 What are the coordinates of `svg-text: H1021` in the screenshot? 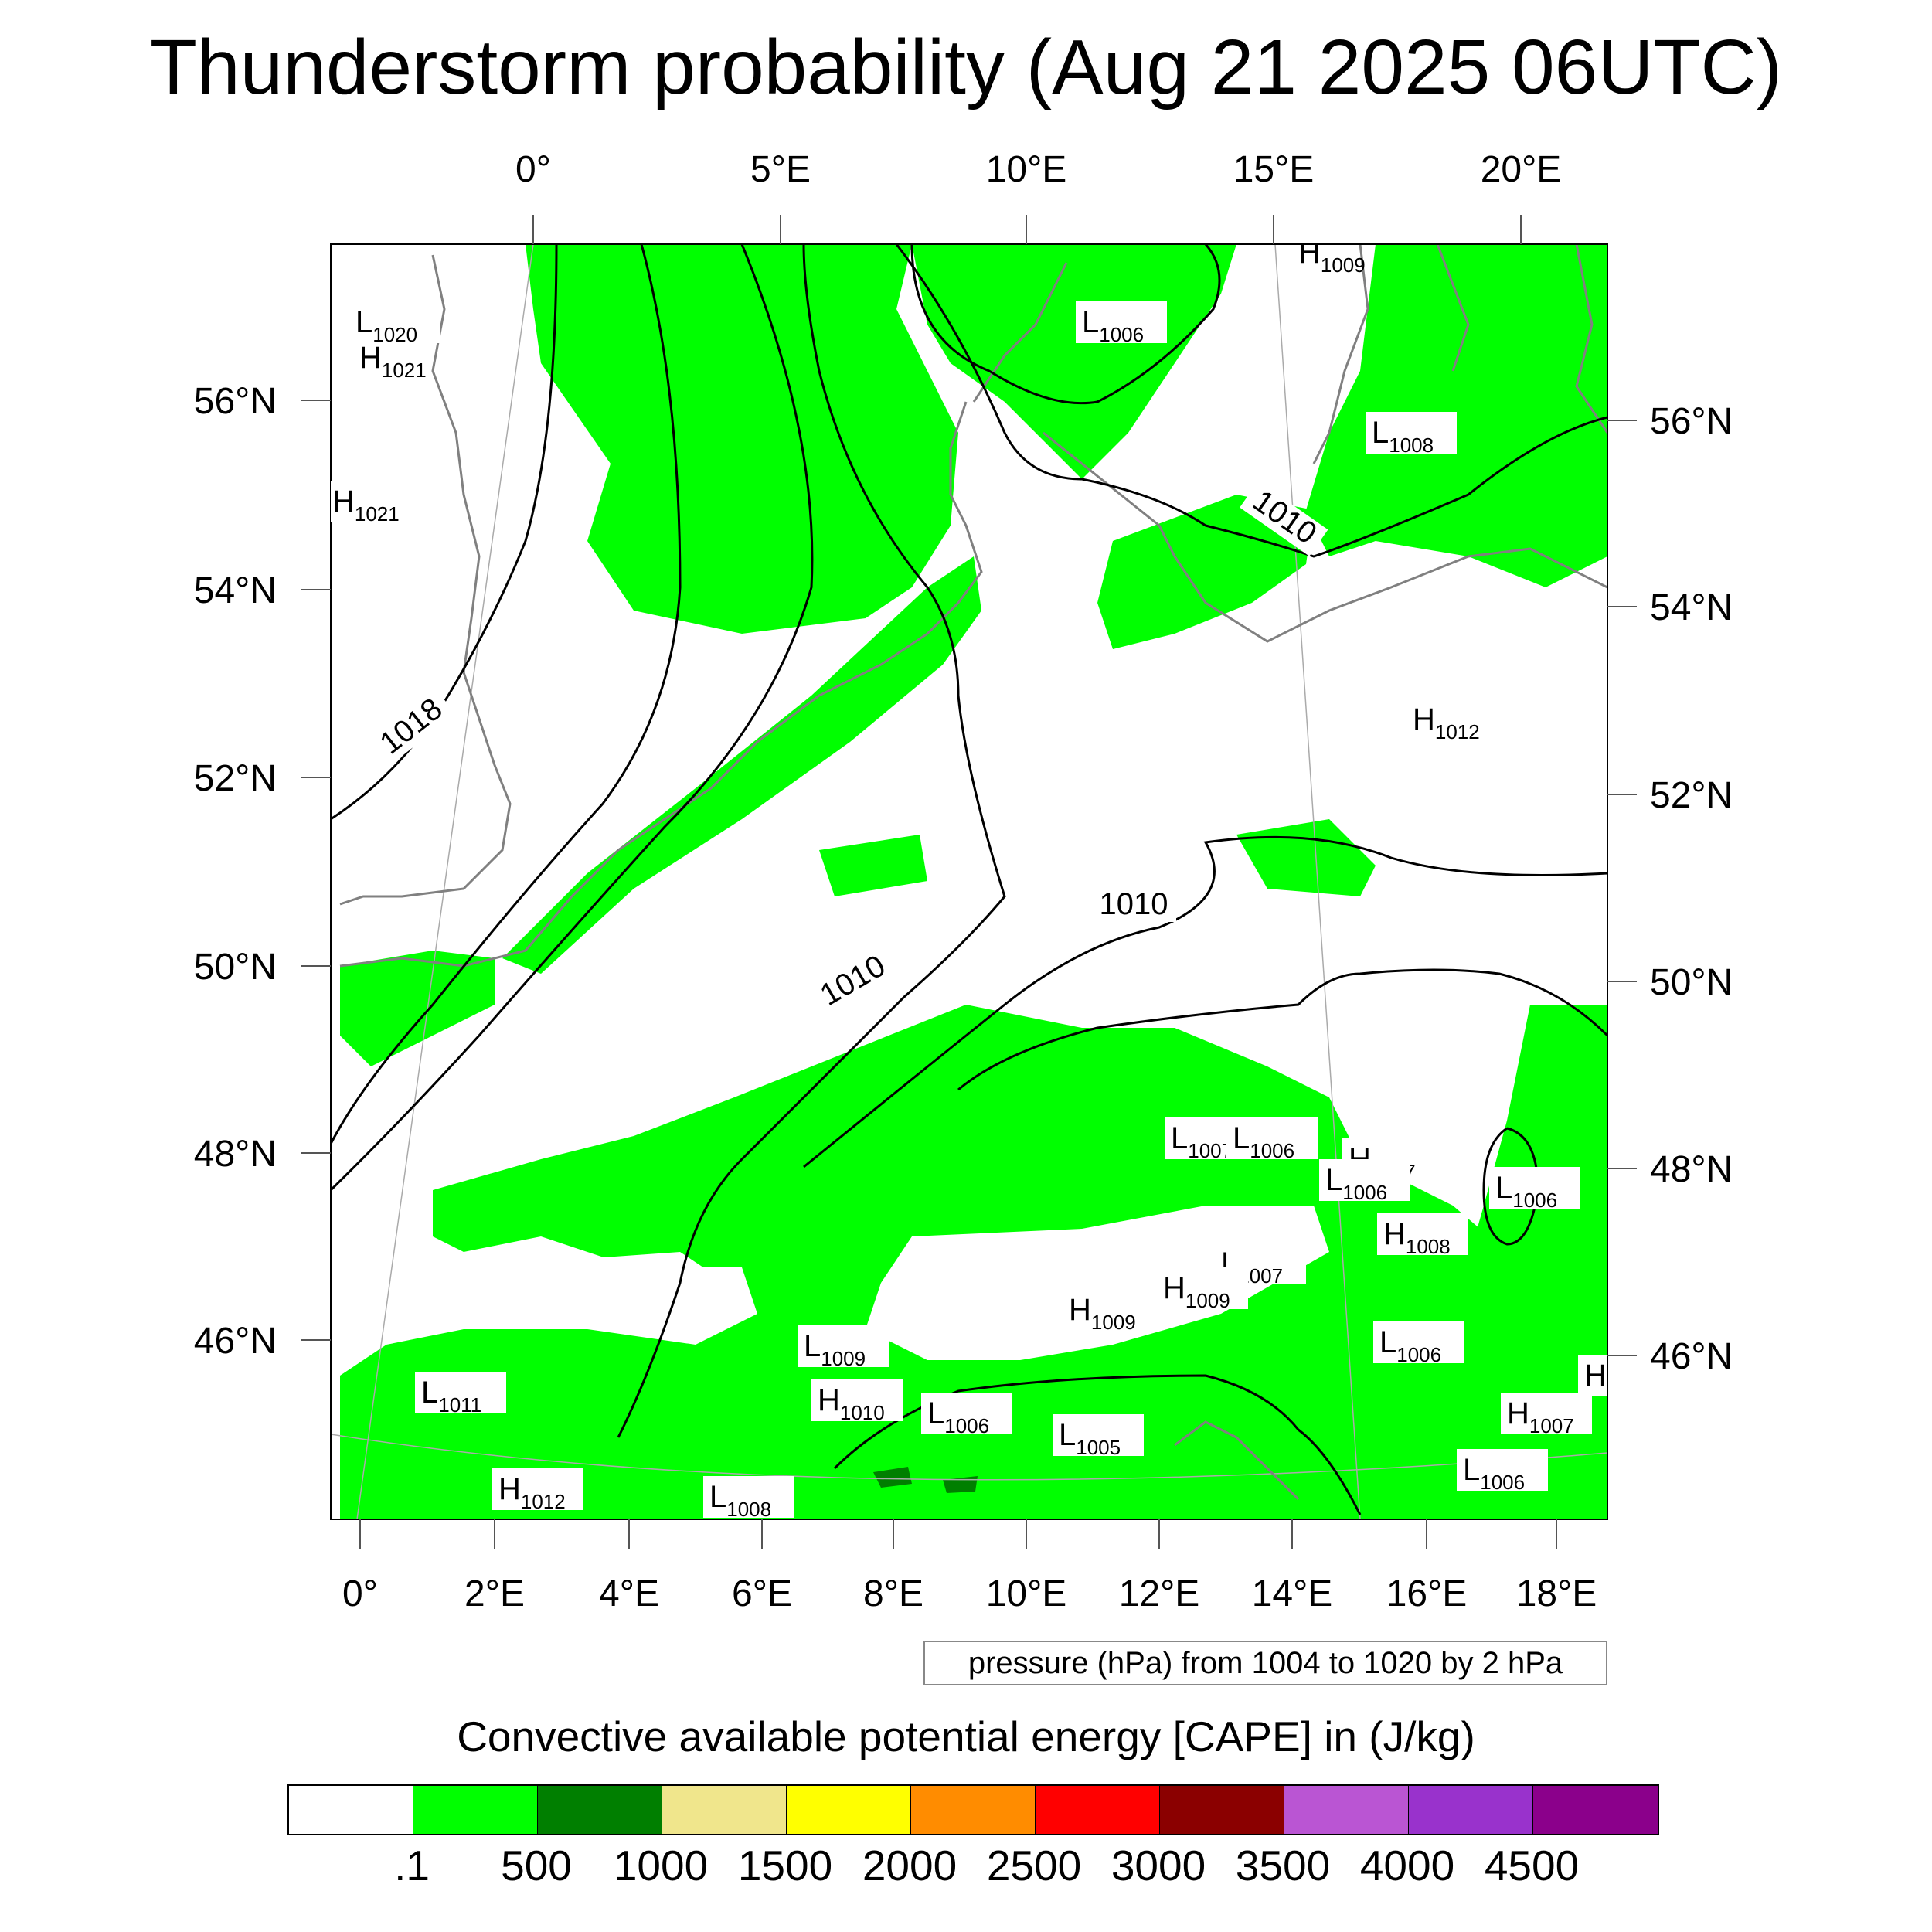 It's located at (393, 362).